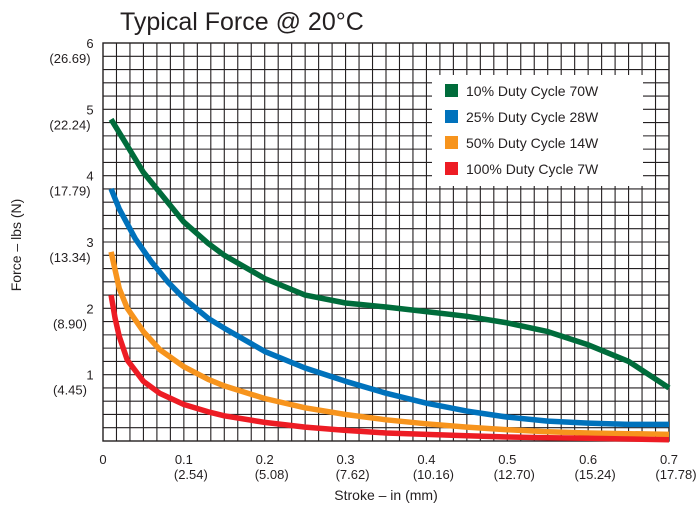 This screenshot has width=699, height=510. What do you see at coordinates (70, 323) in the screenshot?
I see `y-tick-sublabel: (8.90)` at bounding box center [70, 323].